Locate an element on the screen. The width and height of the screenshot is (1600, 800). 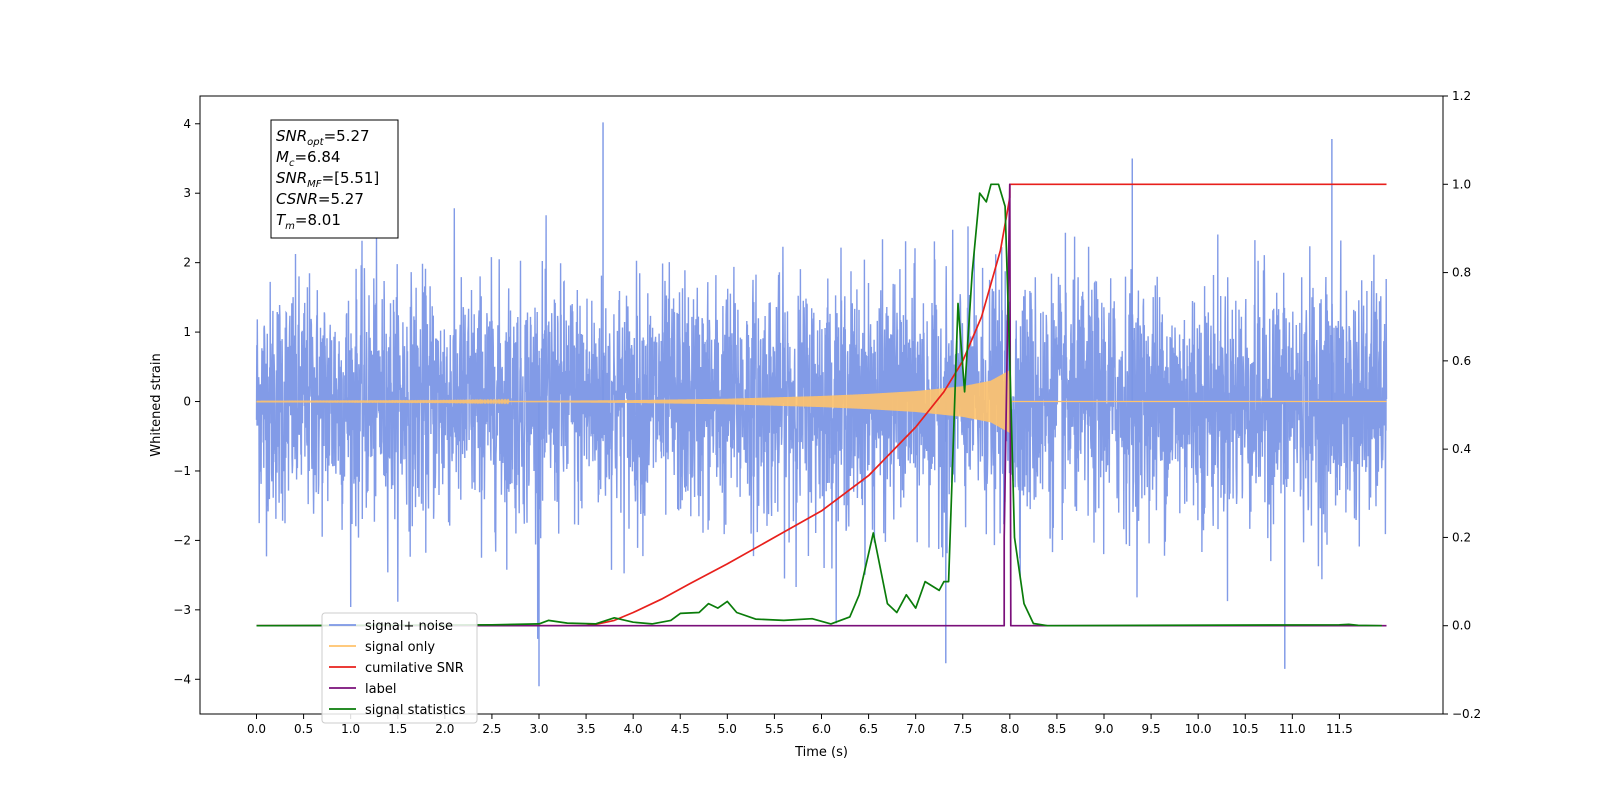
y-tick-label: 2 is located at coordinates (187, 263).